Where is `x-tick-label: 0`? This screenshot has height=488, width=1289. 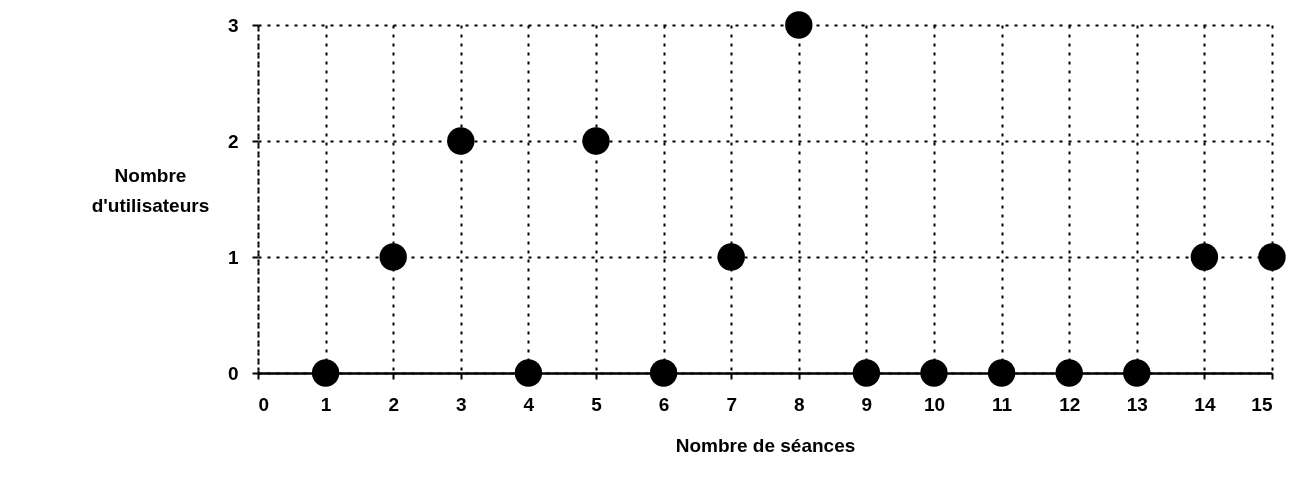
x-tick-label: 0 is located at coordinates (264, 404).